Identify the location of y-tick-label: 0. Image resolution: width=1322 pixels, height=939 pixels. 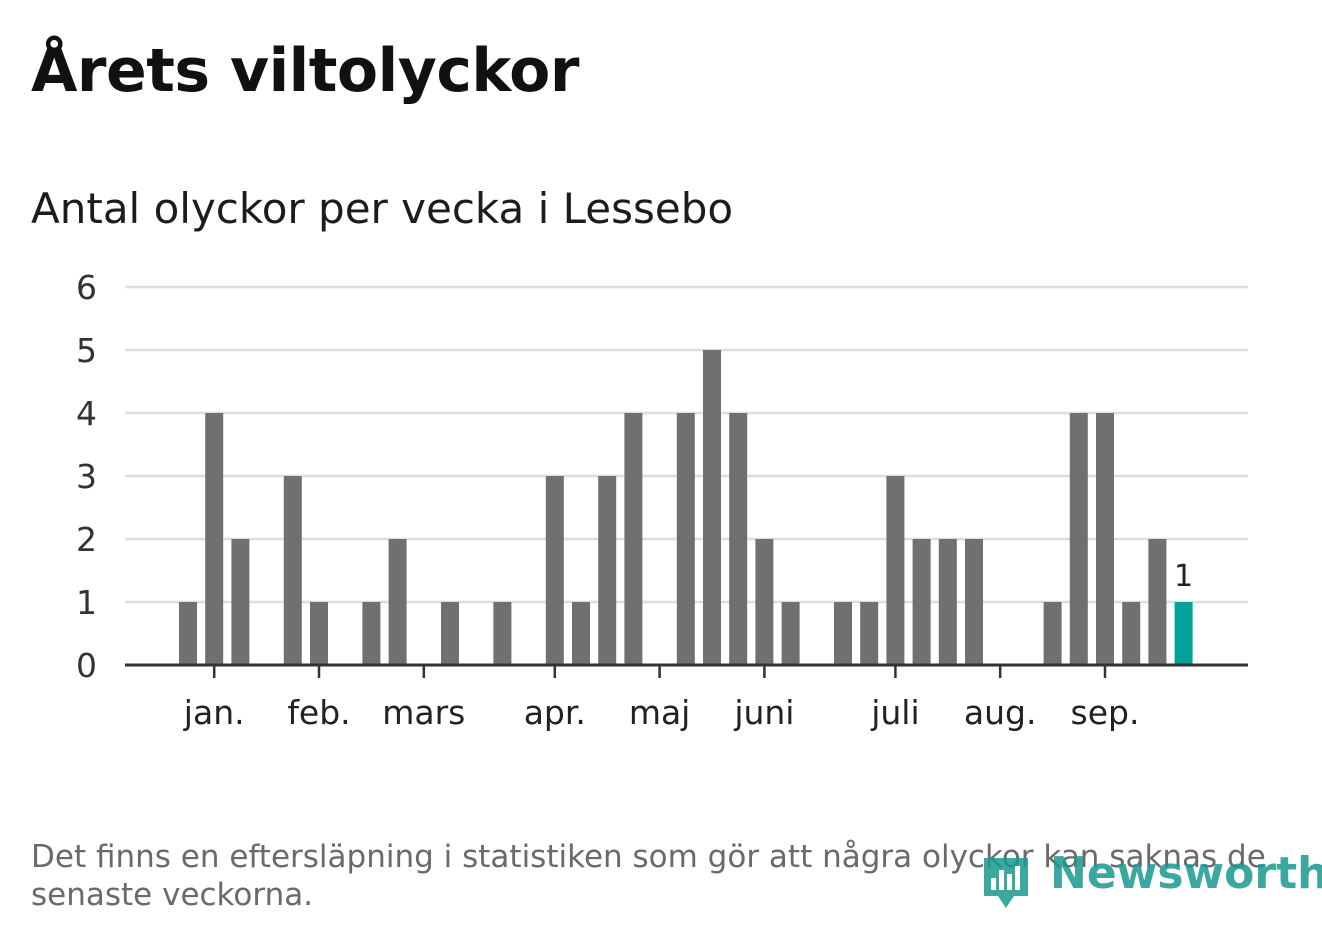
(86, 665).